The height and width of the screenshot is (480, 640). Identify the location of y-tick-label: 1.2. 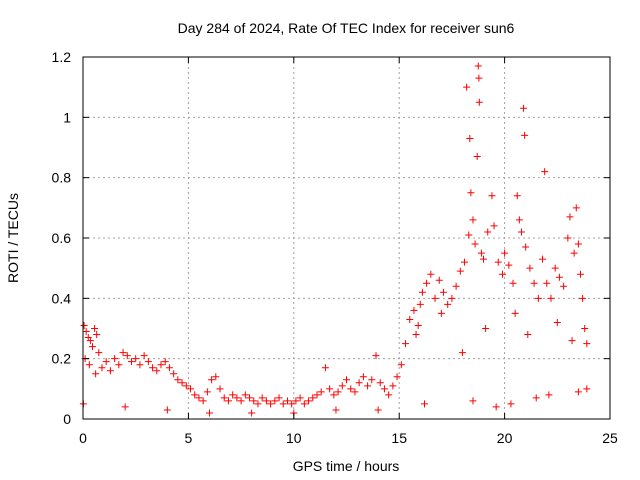
(62, 57).